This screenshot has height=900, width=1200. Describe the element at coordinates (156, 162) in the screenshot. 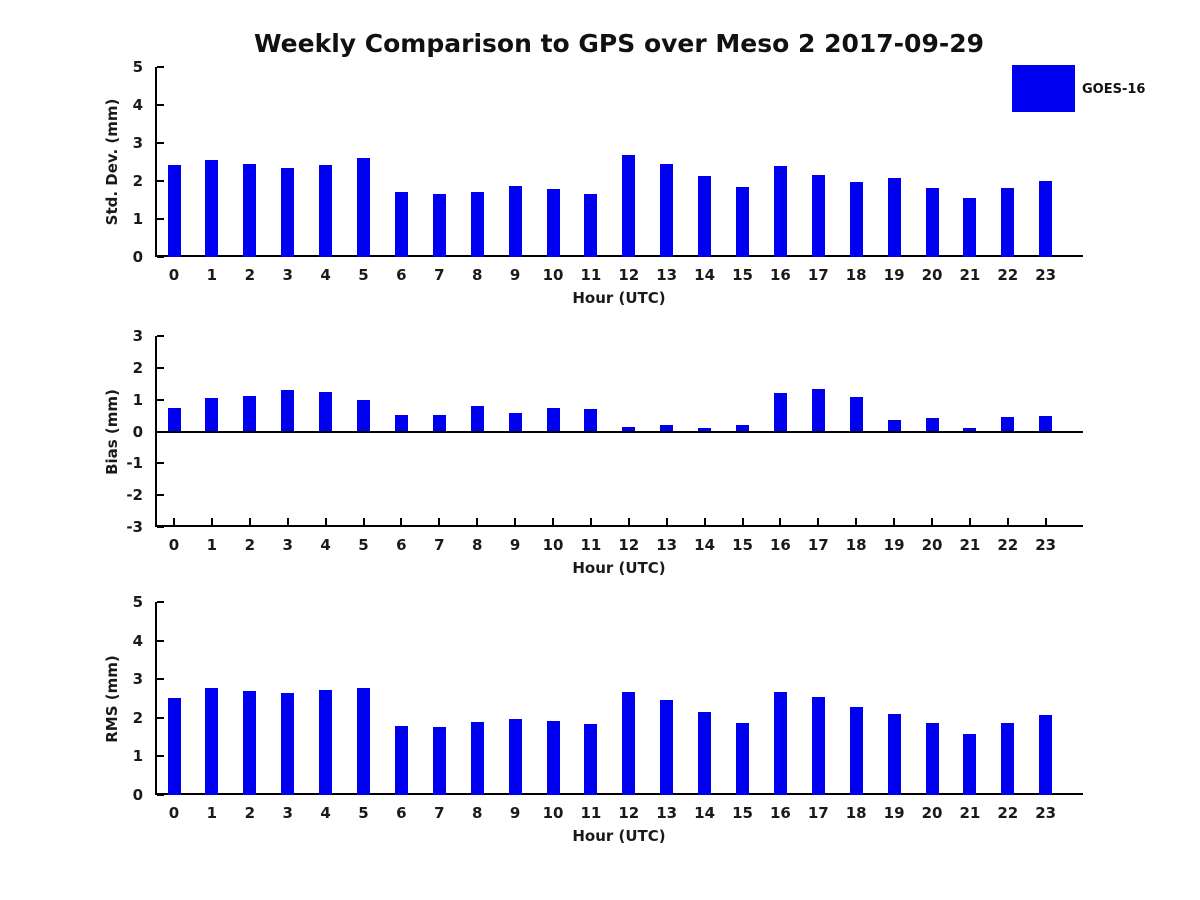

I see `y-axis-line` at that location.